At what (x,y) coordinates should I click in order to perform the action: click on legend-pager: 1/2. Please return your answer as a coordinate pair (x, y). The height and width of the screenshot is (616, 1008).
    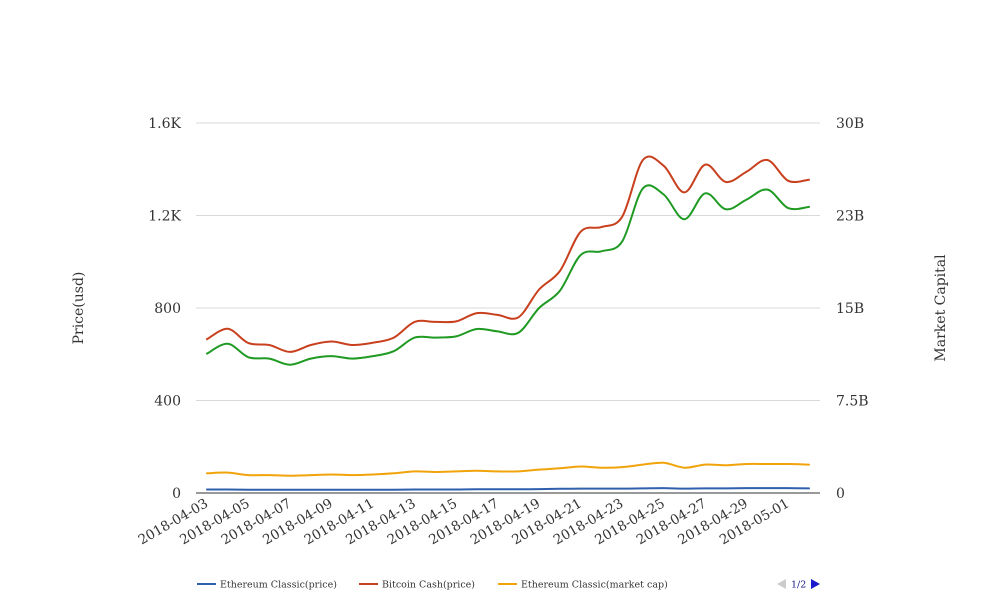
    Looking at the image, I should click on (798, 585).